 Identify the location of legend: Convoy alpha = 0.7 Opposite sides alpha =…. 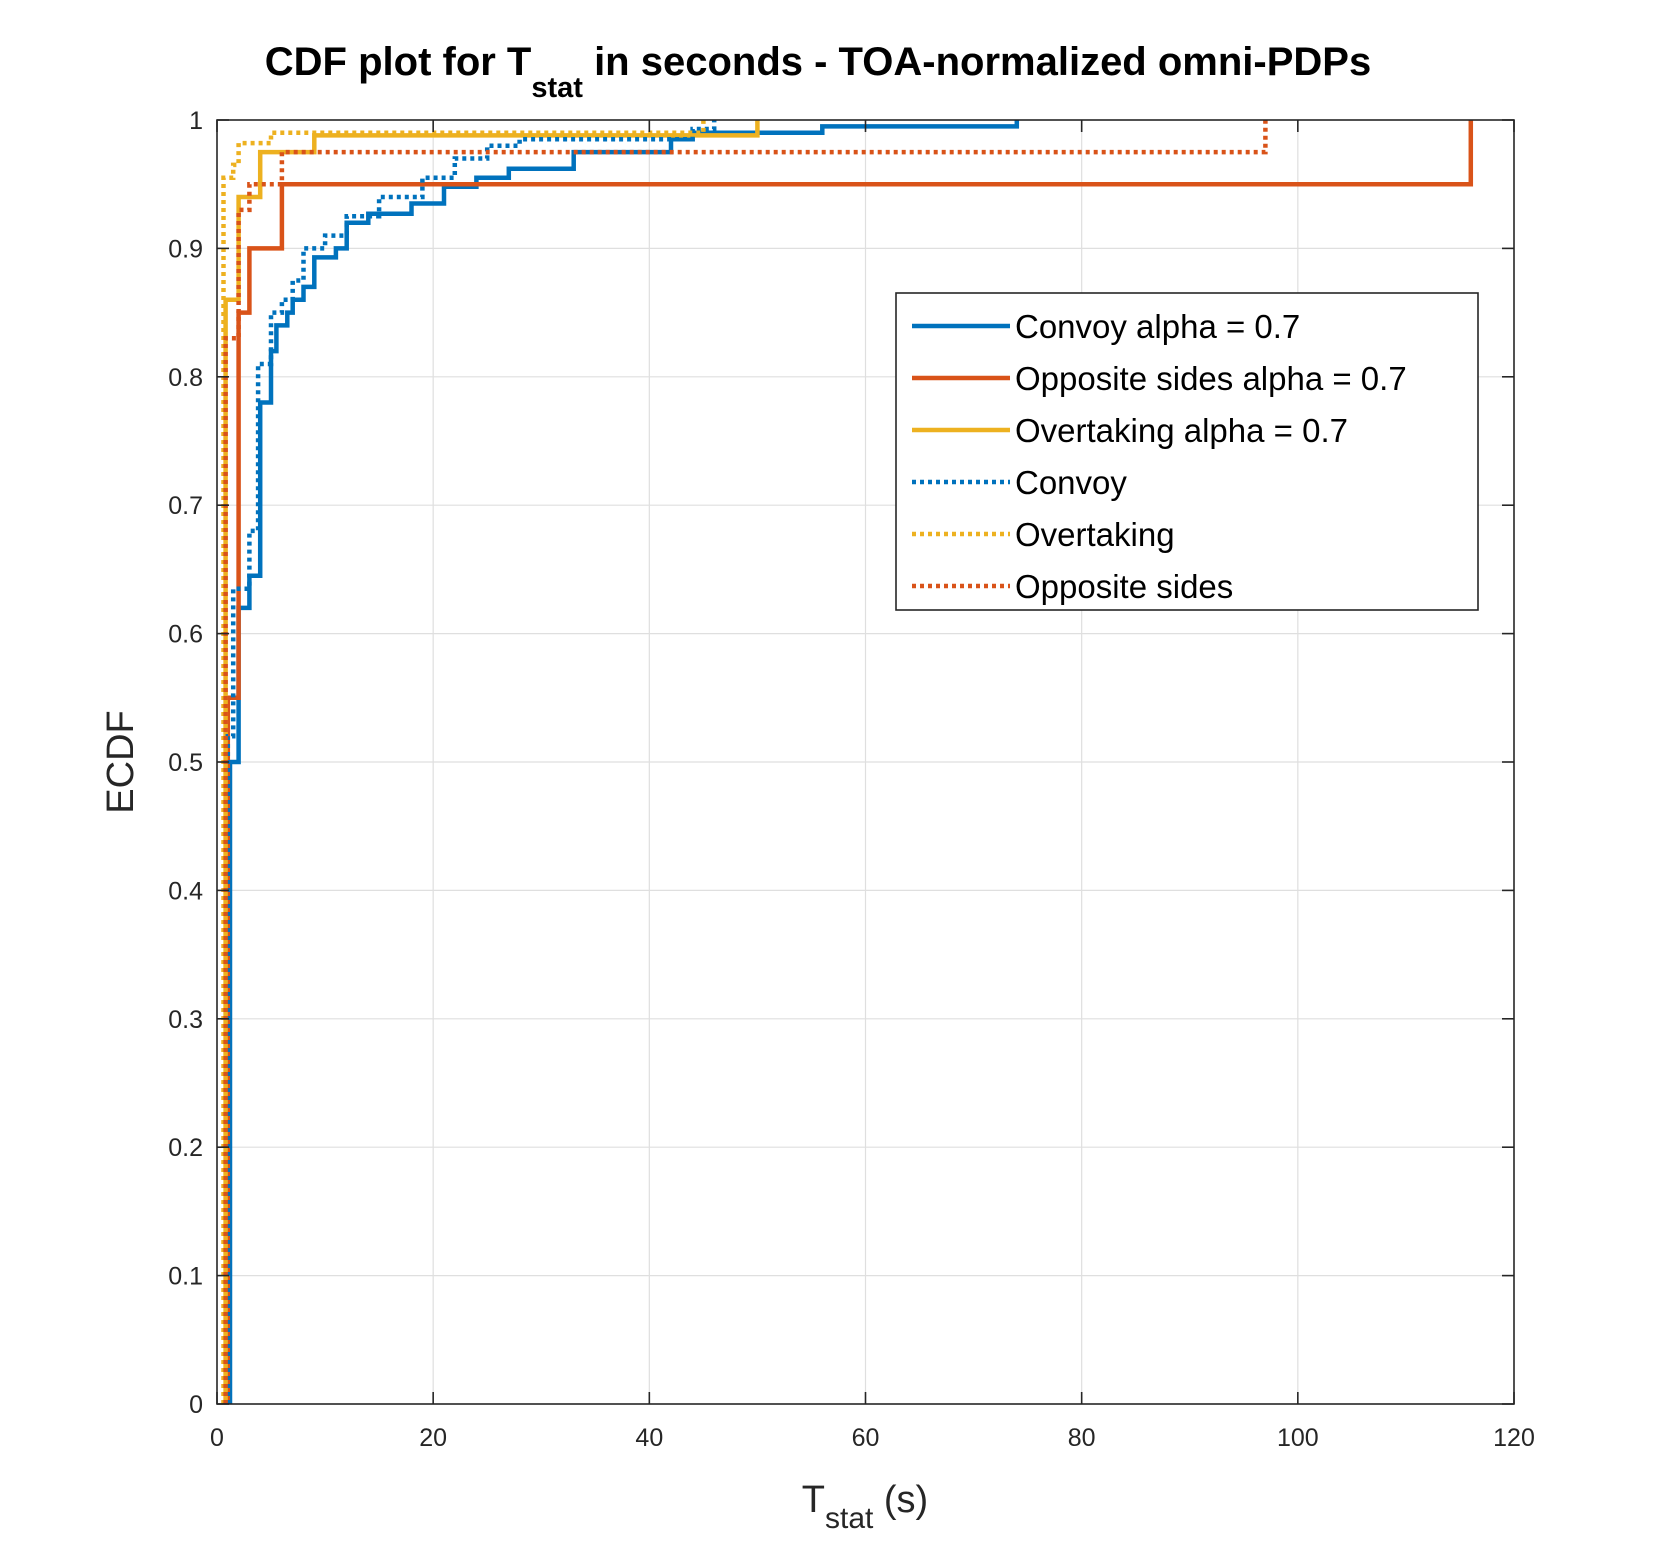
(1187, 451).